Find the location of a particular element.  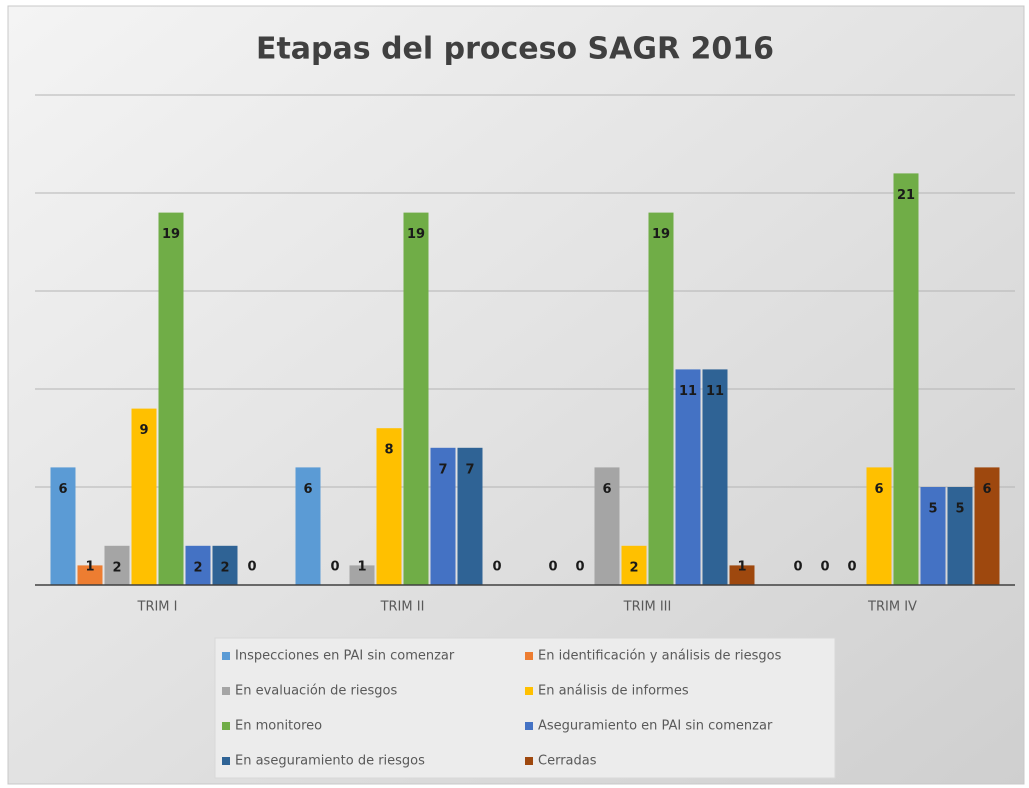

legend-label: En identificación y análisis de riesgos is located at coordinates (660, 656).